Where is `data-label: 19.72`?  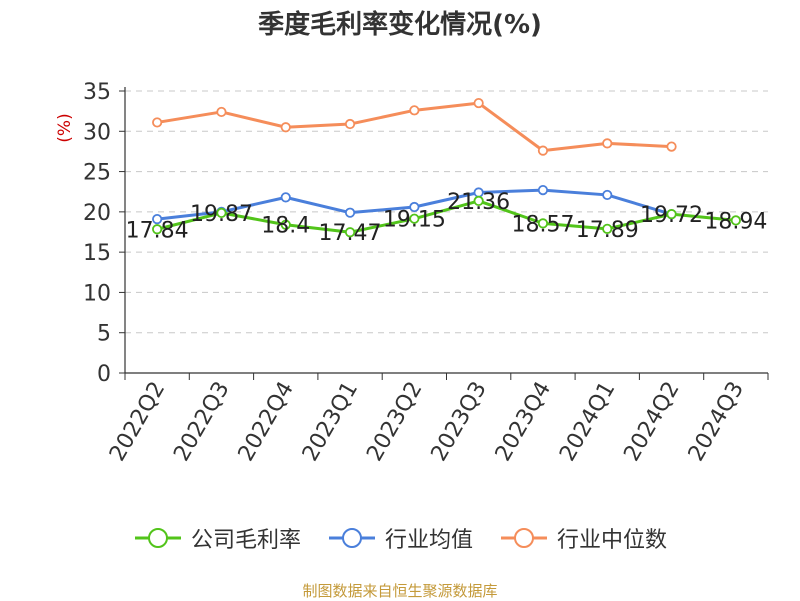 data-label: 19.72 is located at coordinates (671, 215).